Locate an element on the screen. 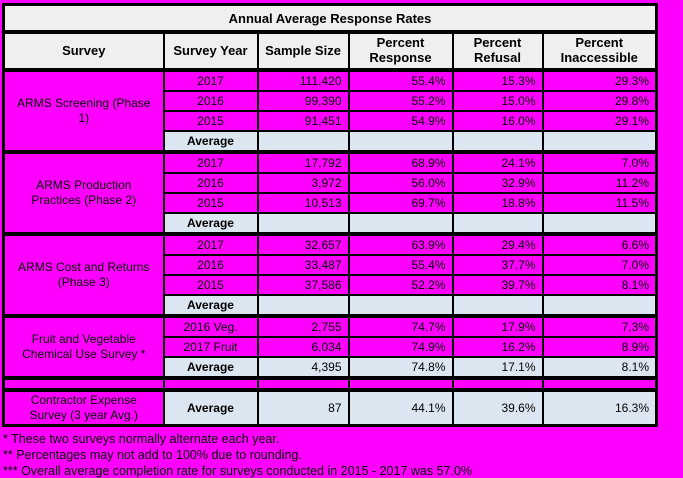 The image size is (683, 478). percent-response-cell: 74.8% is located at coordinates (400, 367).